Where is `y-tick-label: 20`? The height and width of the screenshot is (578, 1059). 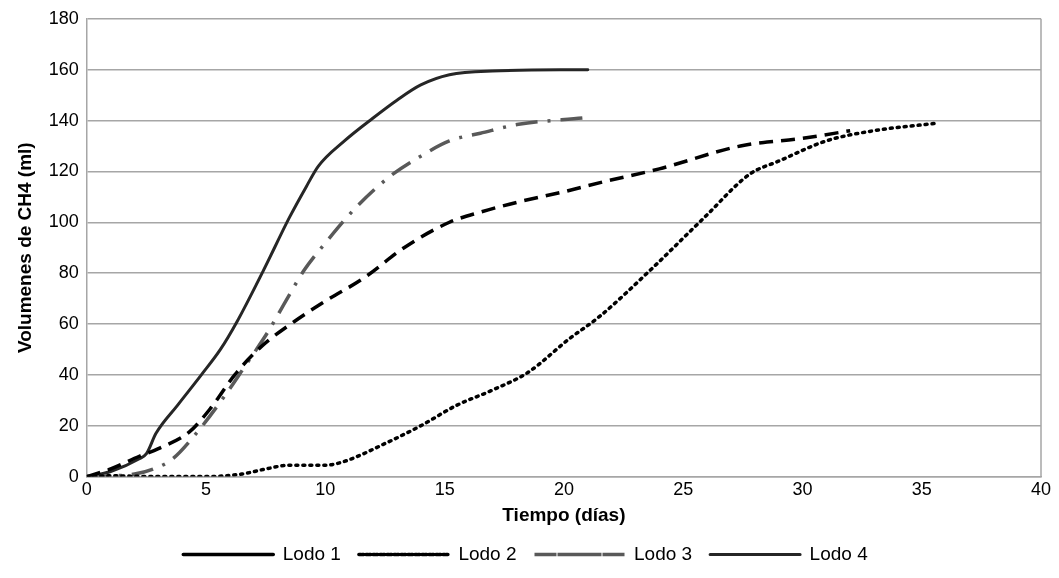
y-tick-label: 20 is located at coordinates (68, 424).